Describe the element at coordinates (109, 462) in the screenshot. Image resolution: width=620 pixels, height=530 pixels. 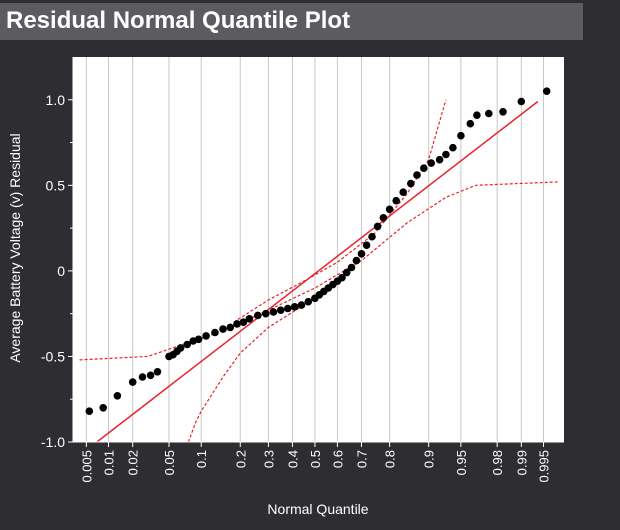
I see `x-tick-label: 0.01` at that location.